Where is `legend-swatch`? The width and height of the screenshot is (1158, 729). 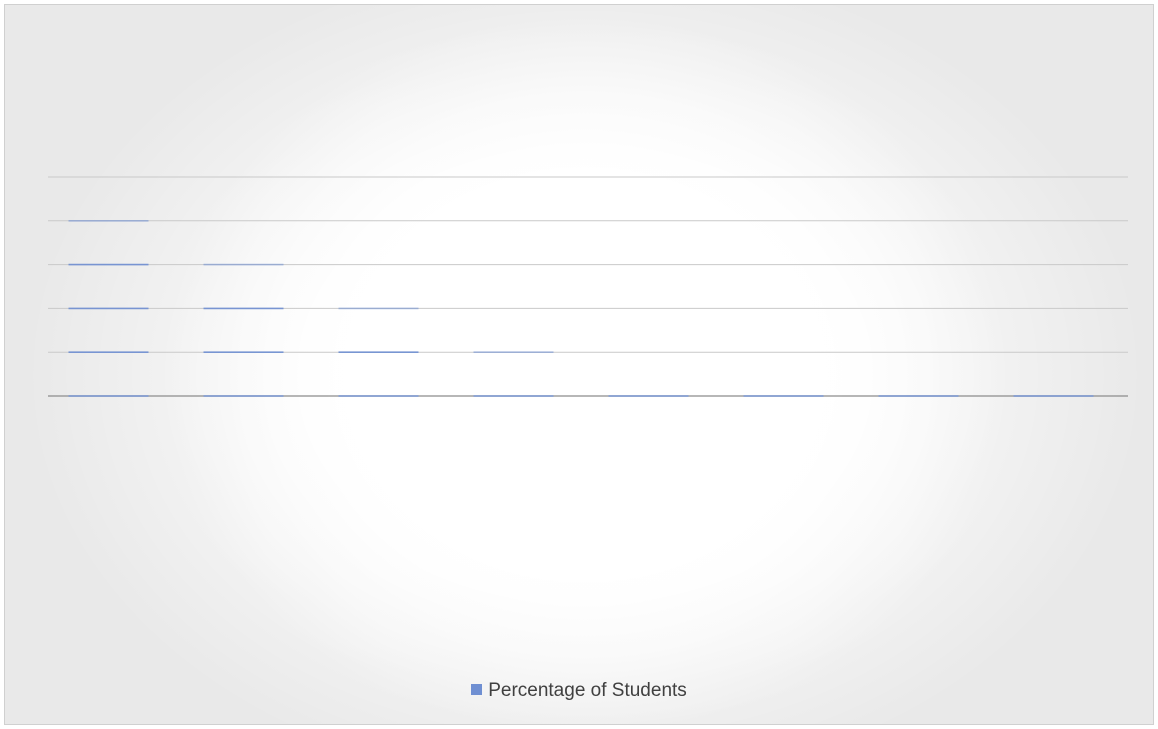
legend-swatch is located at coordinates (477, 689).